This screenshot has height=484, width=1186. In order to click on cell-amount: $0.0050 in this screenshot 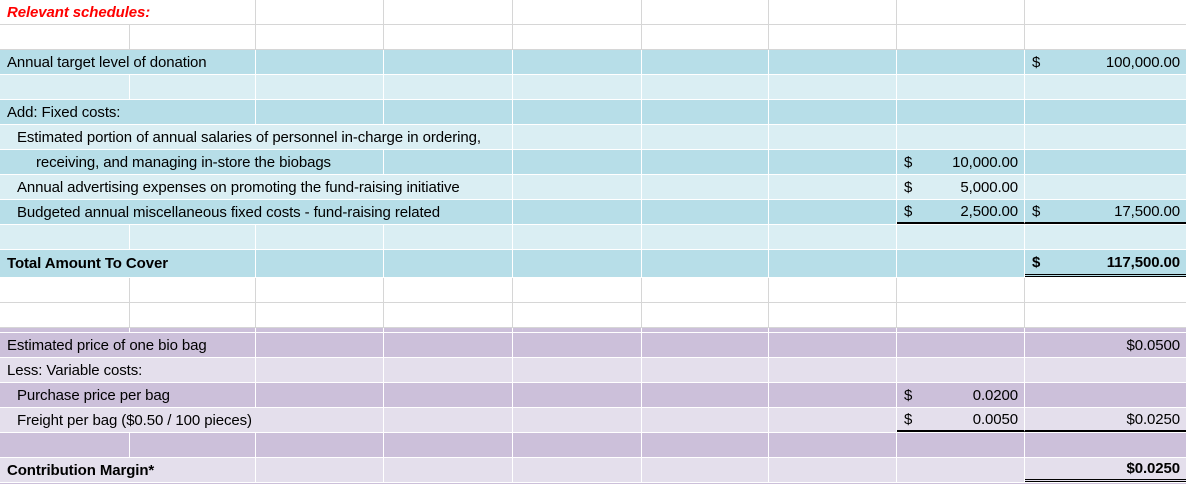, I will do `click(961, 420)`.